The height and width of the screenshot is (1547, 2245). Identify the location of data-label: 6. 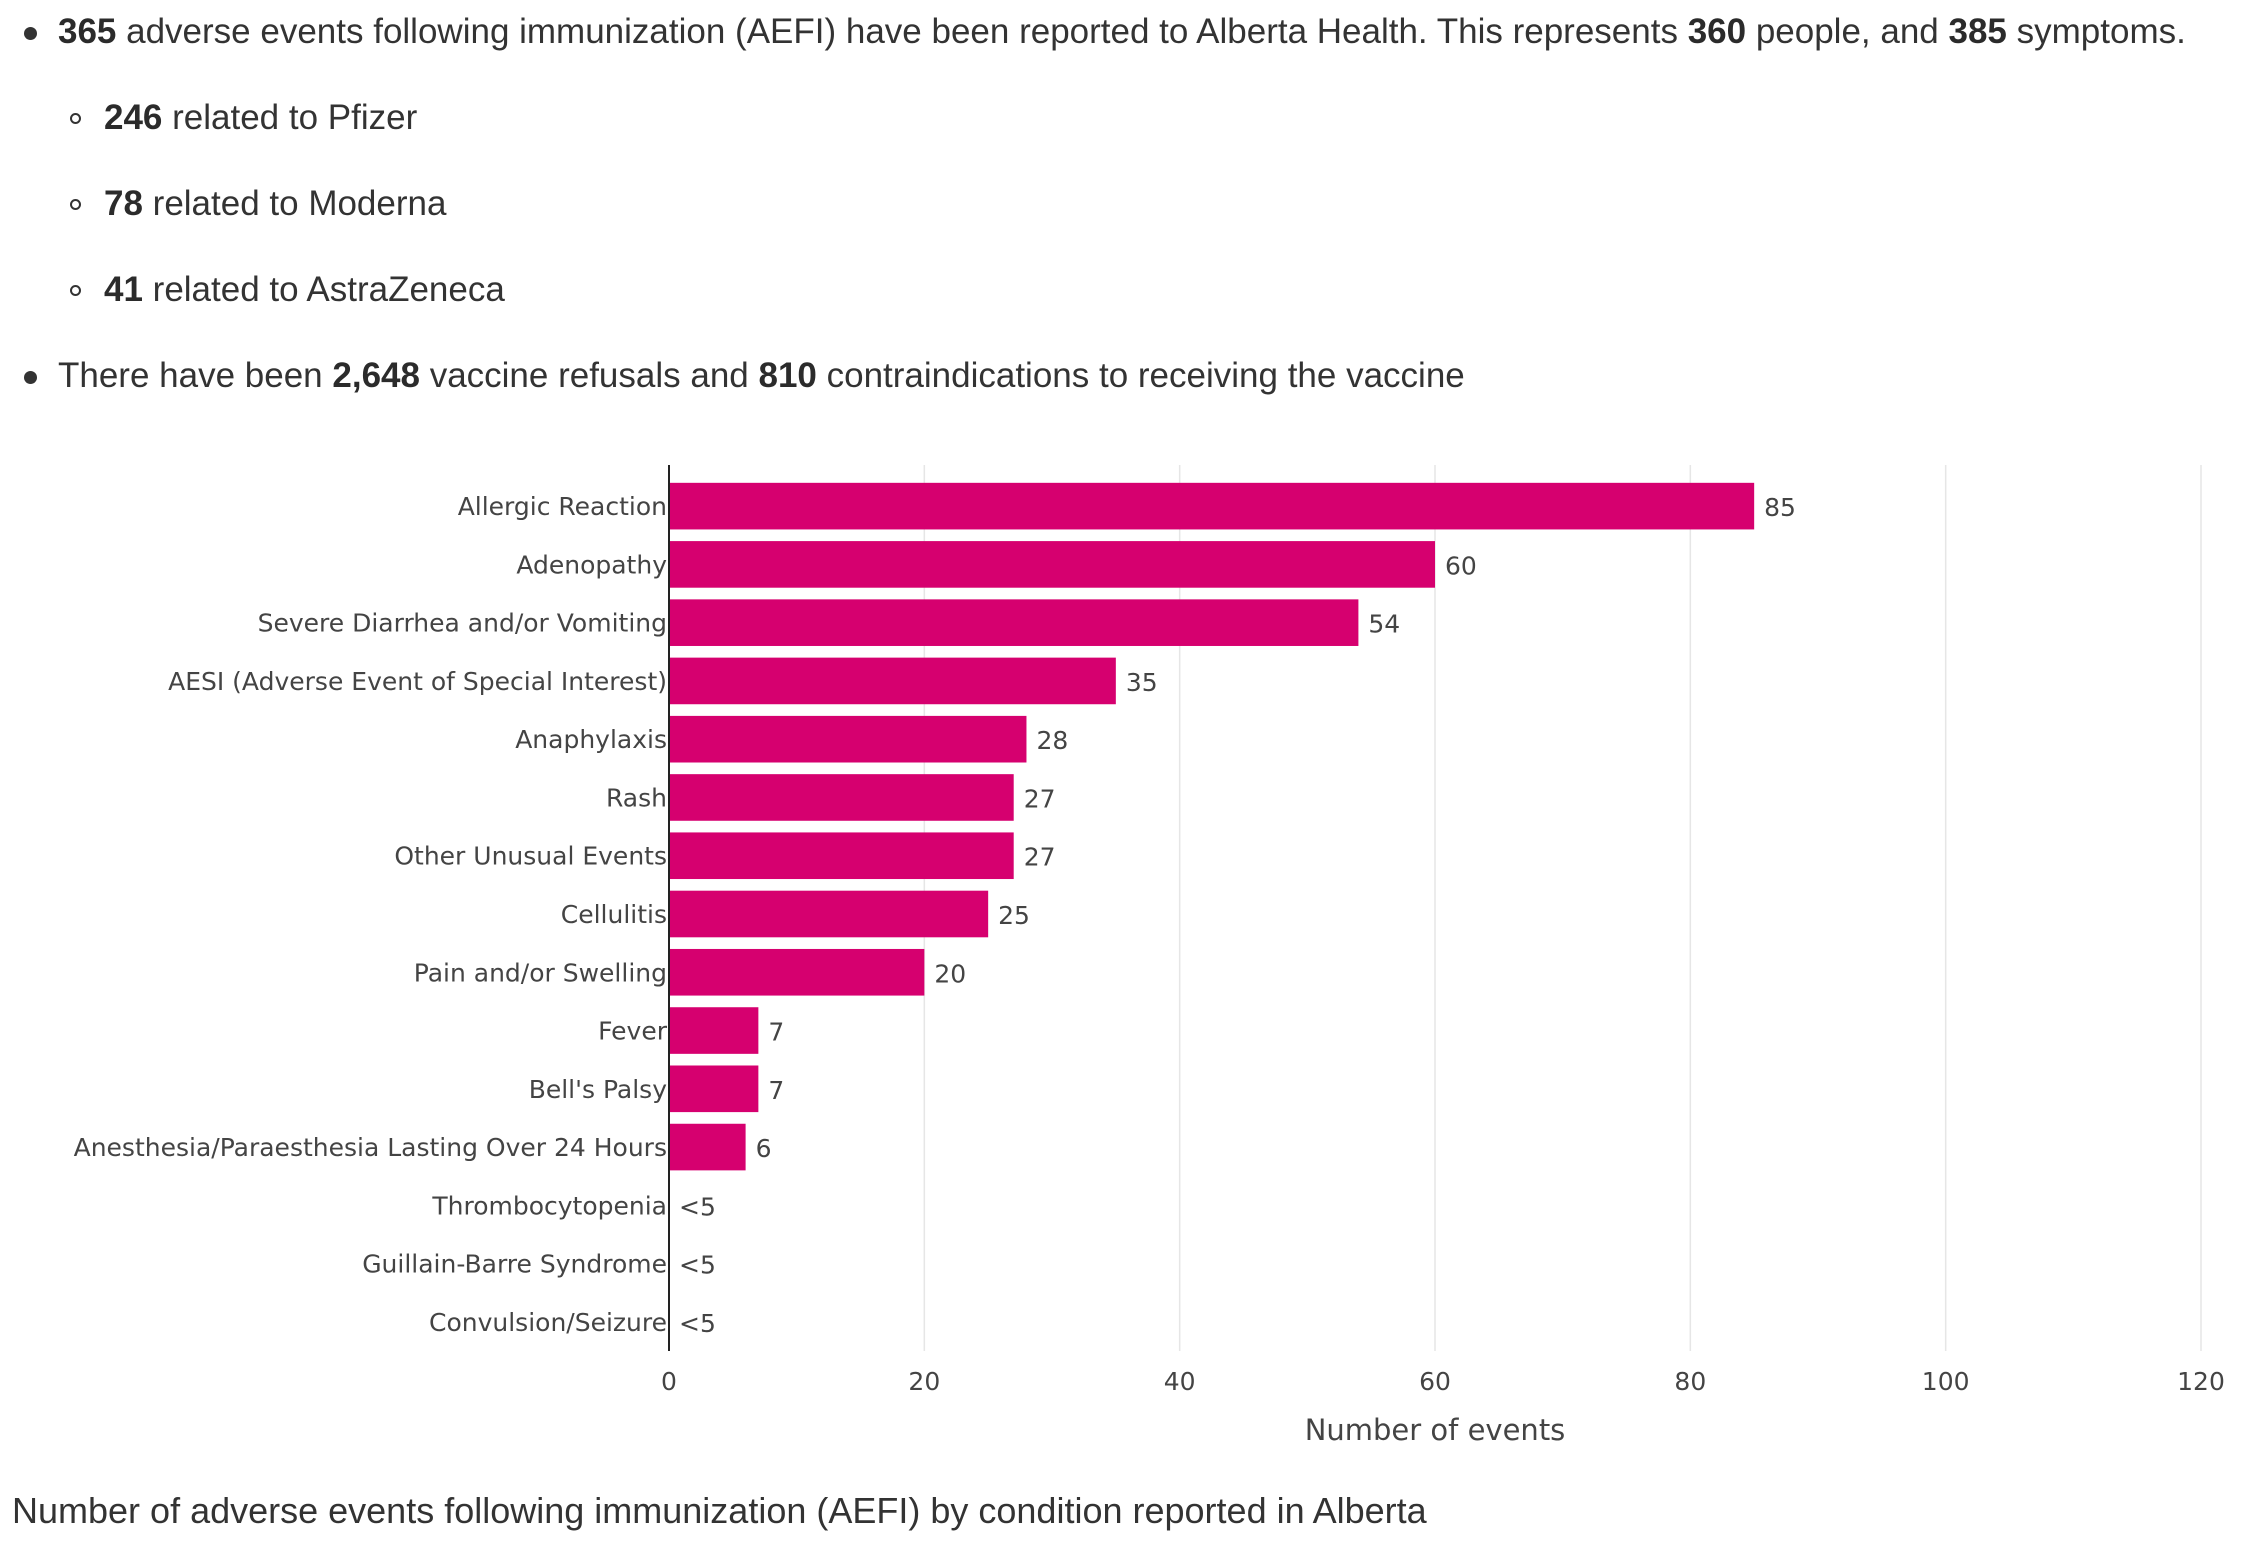
(764, 1148).